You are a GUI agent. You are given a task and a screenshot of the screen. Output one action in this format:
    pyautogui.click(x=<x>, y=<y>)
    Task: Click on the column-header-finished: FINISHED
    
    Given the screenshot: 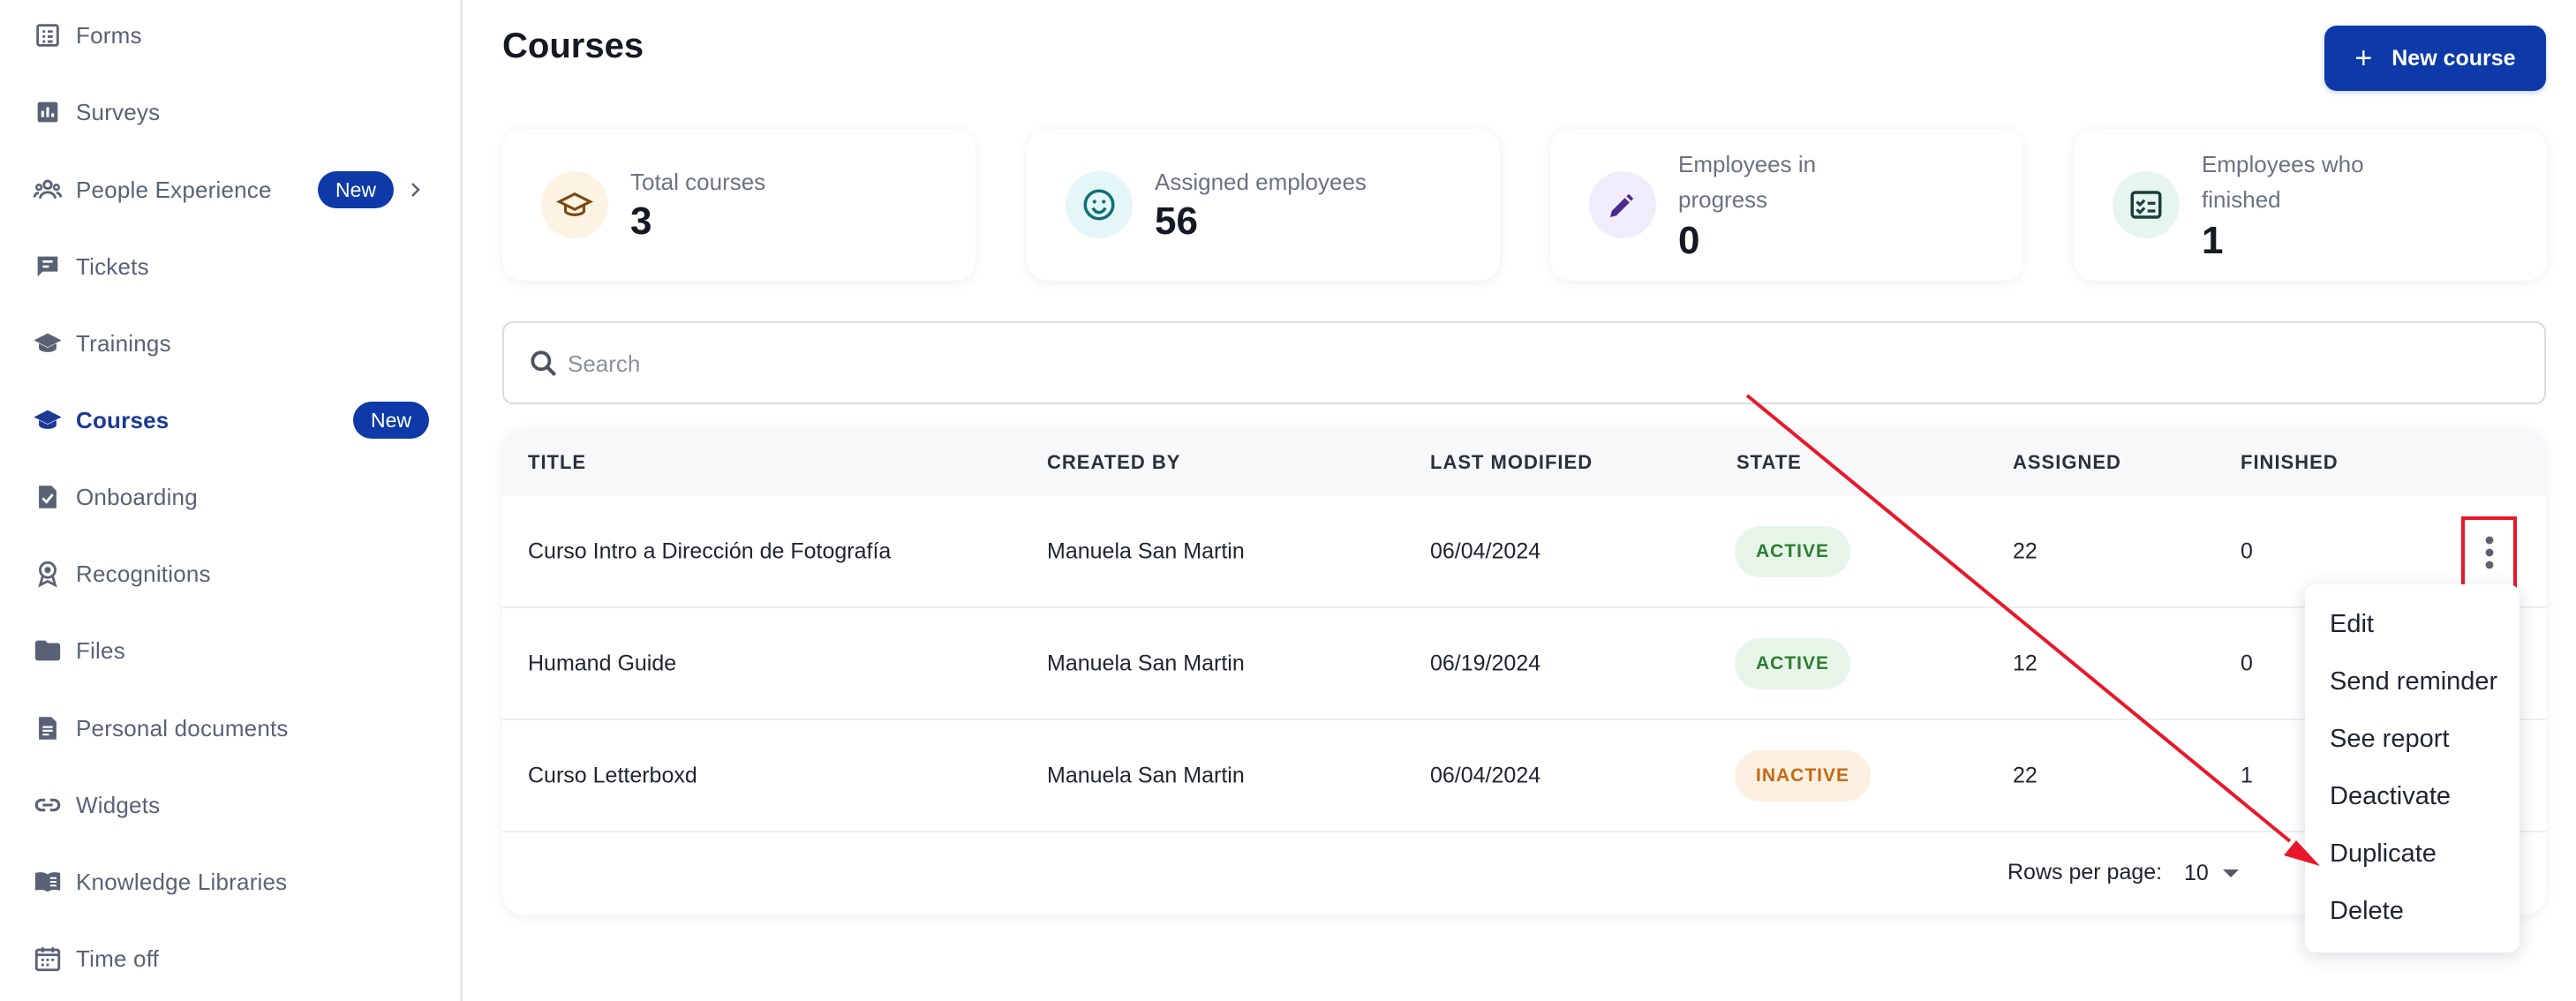 What is the action you would take?
    pyautogui.click(x=2290, y=462)
    